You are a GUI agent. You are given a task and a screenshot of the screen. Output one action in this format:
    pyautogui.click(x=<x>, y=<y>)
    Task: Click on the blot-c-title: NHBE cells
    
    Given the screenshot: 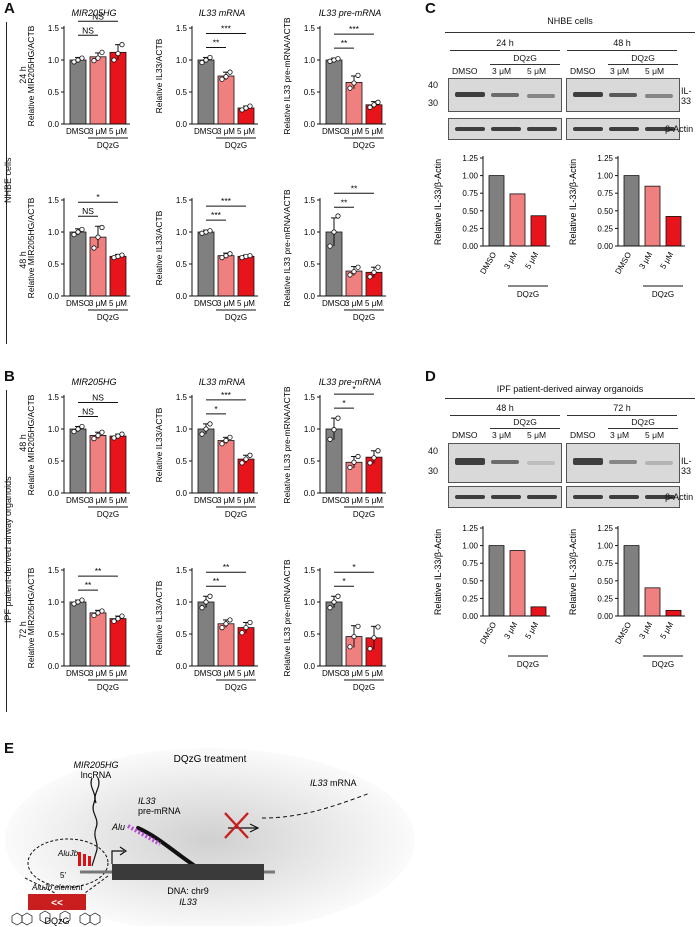 What is the action you would take?
    pyautogui.click(x=570, y=21)
    